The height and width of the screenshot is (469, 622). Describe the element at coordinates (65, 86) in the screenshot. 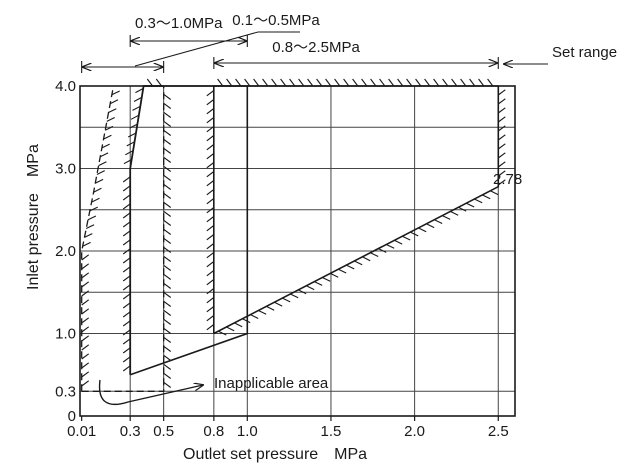

I see `y-tick-label: 4.0` at that location.